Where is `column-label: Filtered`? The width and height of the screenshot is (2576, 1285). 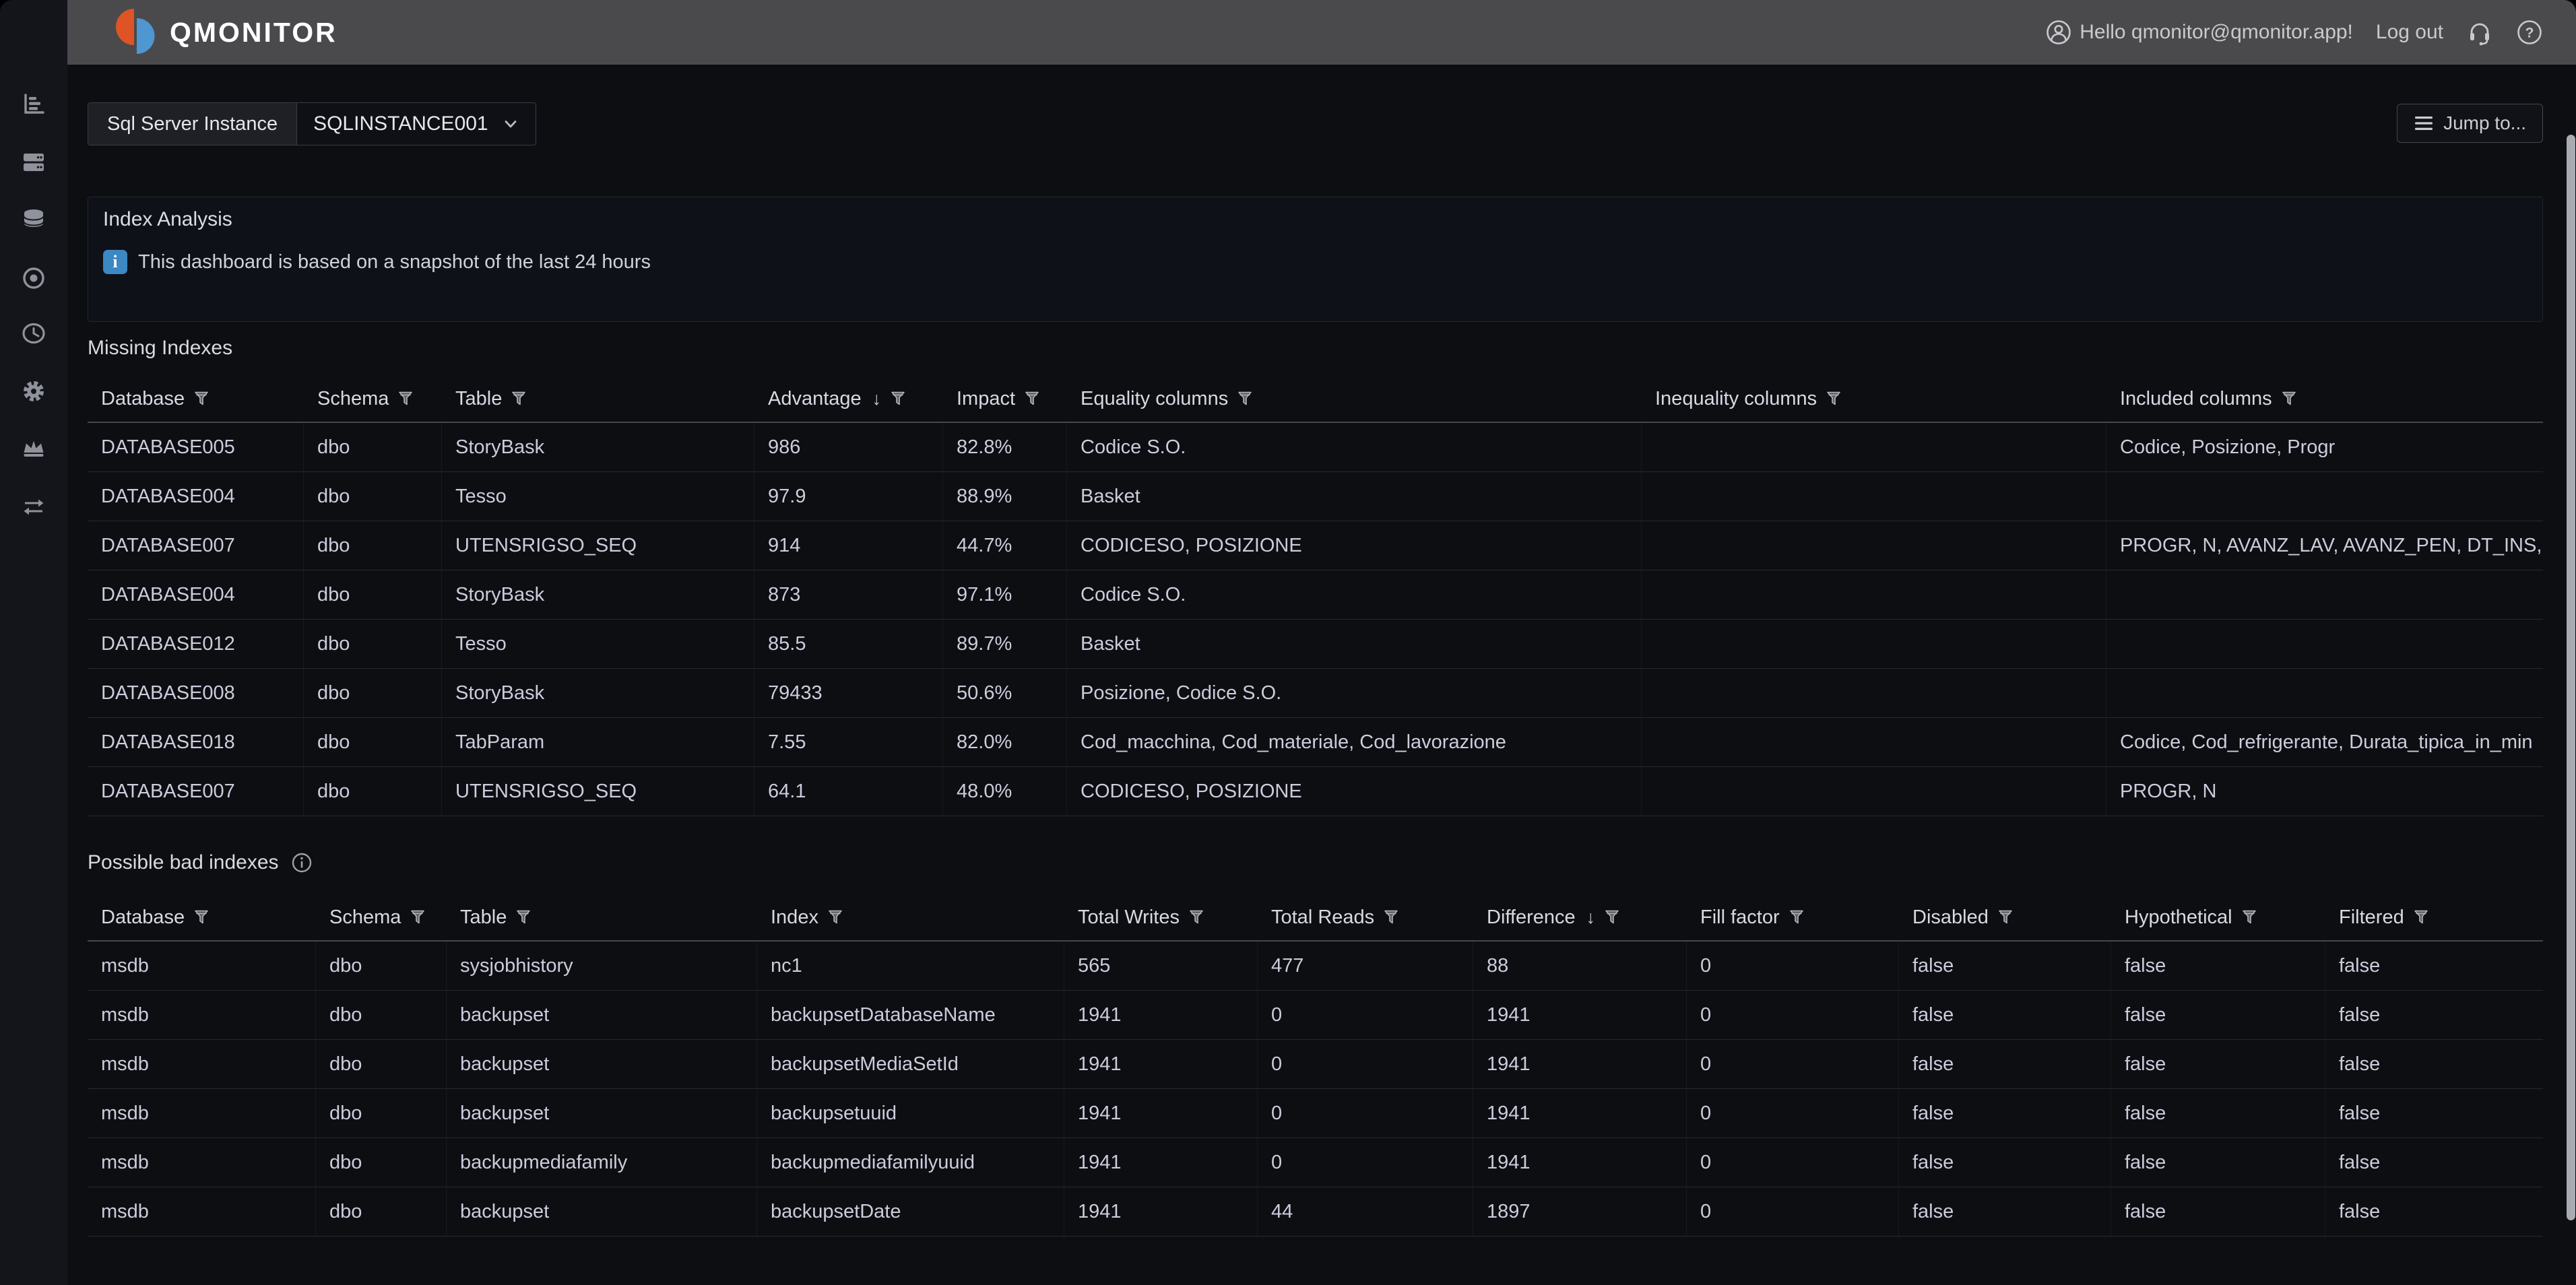 column-label: Filtered is located at coordinates (2371, 917).